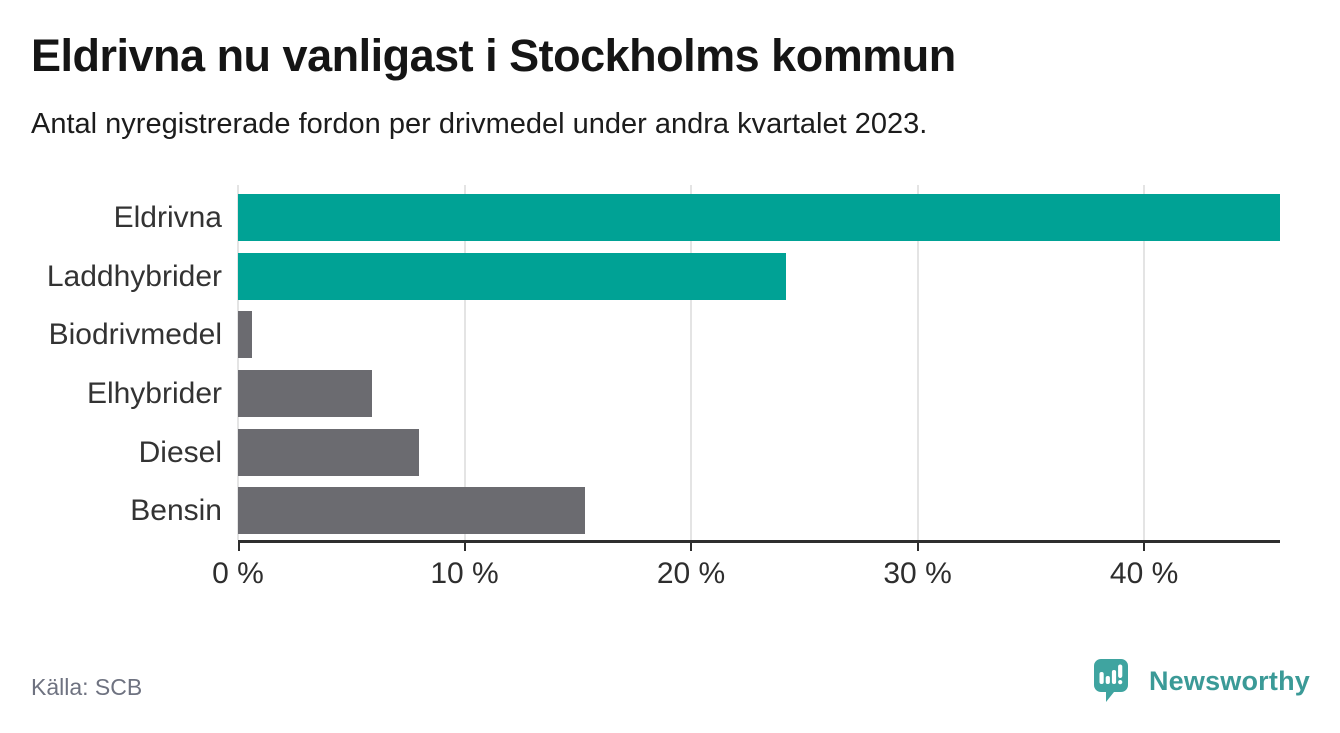  What do you see at coordinates (167, 217) in the screenshot?
I see `category-label-eldrivna: Eldrivna` at bounding box center [167, 217].